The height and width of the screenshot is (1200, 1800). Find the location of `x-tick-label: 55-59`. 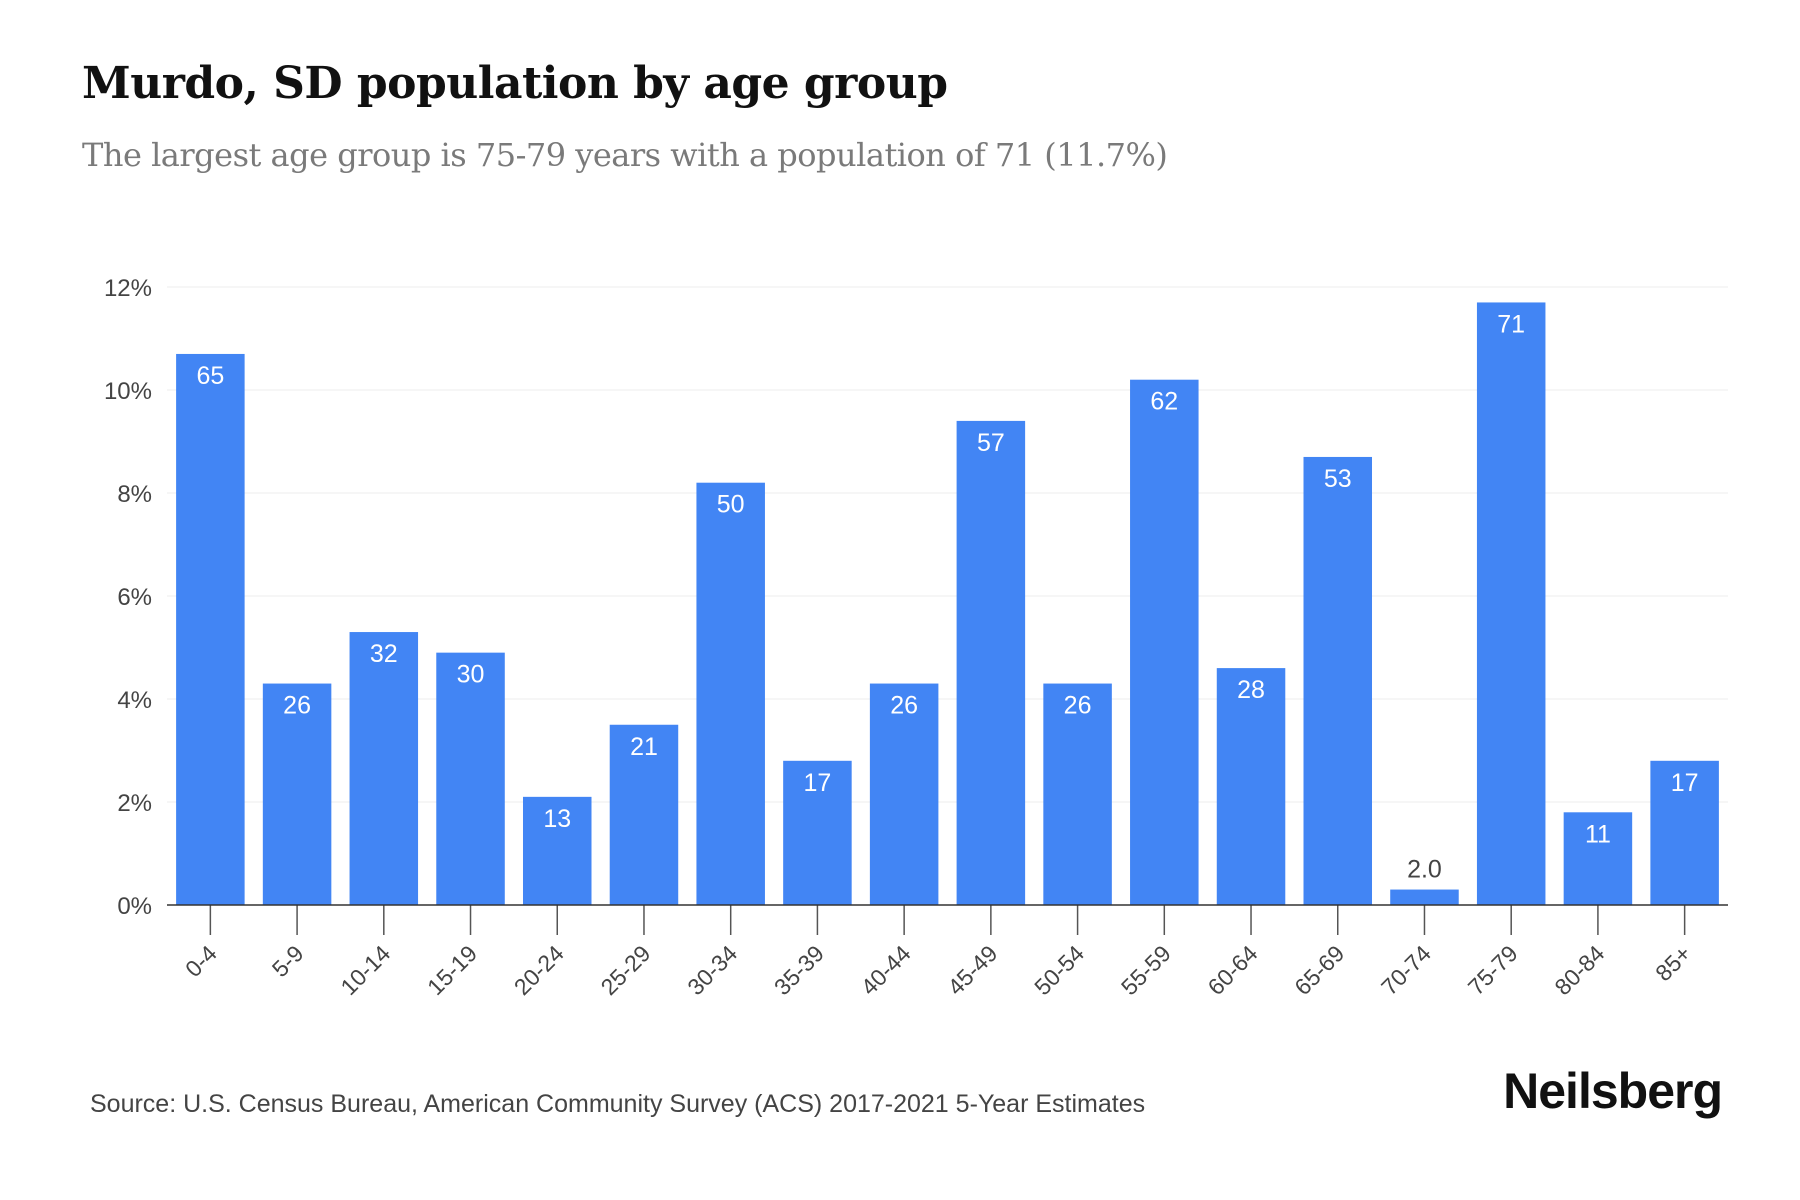

x-tick-label: 55-59 is located at coordinates (1146, 970).